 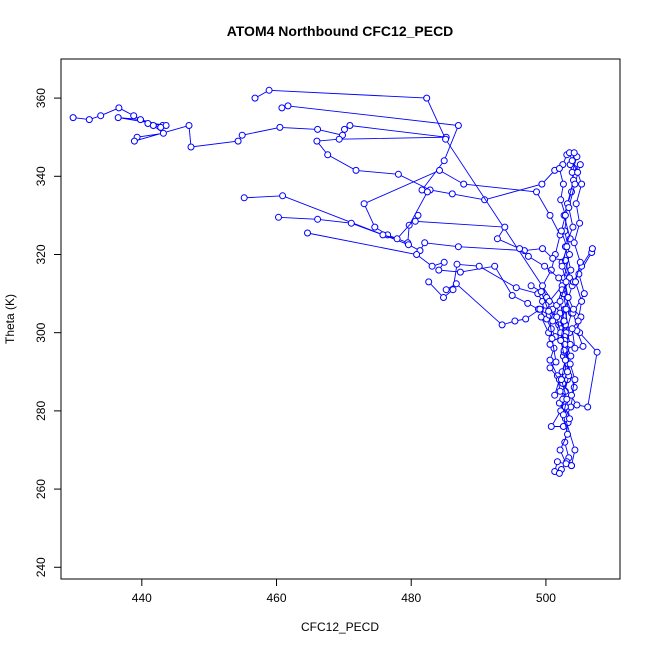 I want to click on x-tick-label: 440, so click(x=142, y=598).